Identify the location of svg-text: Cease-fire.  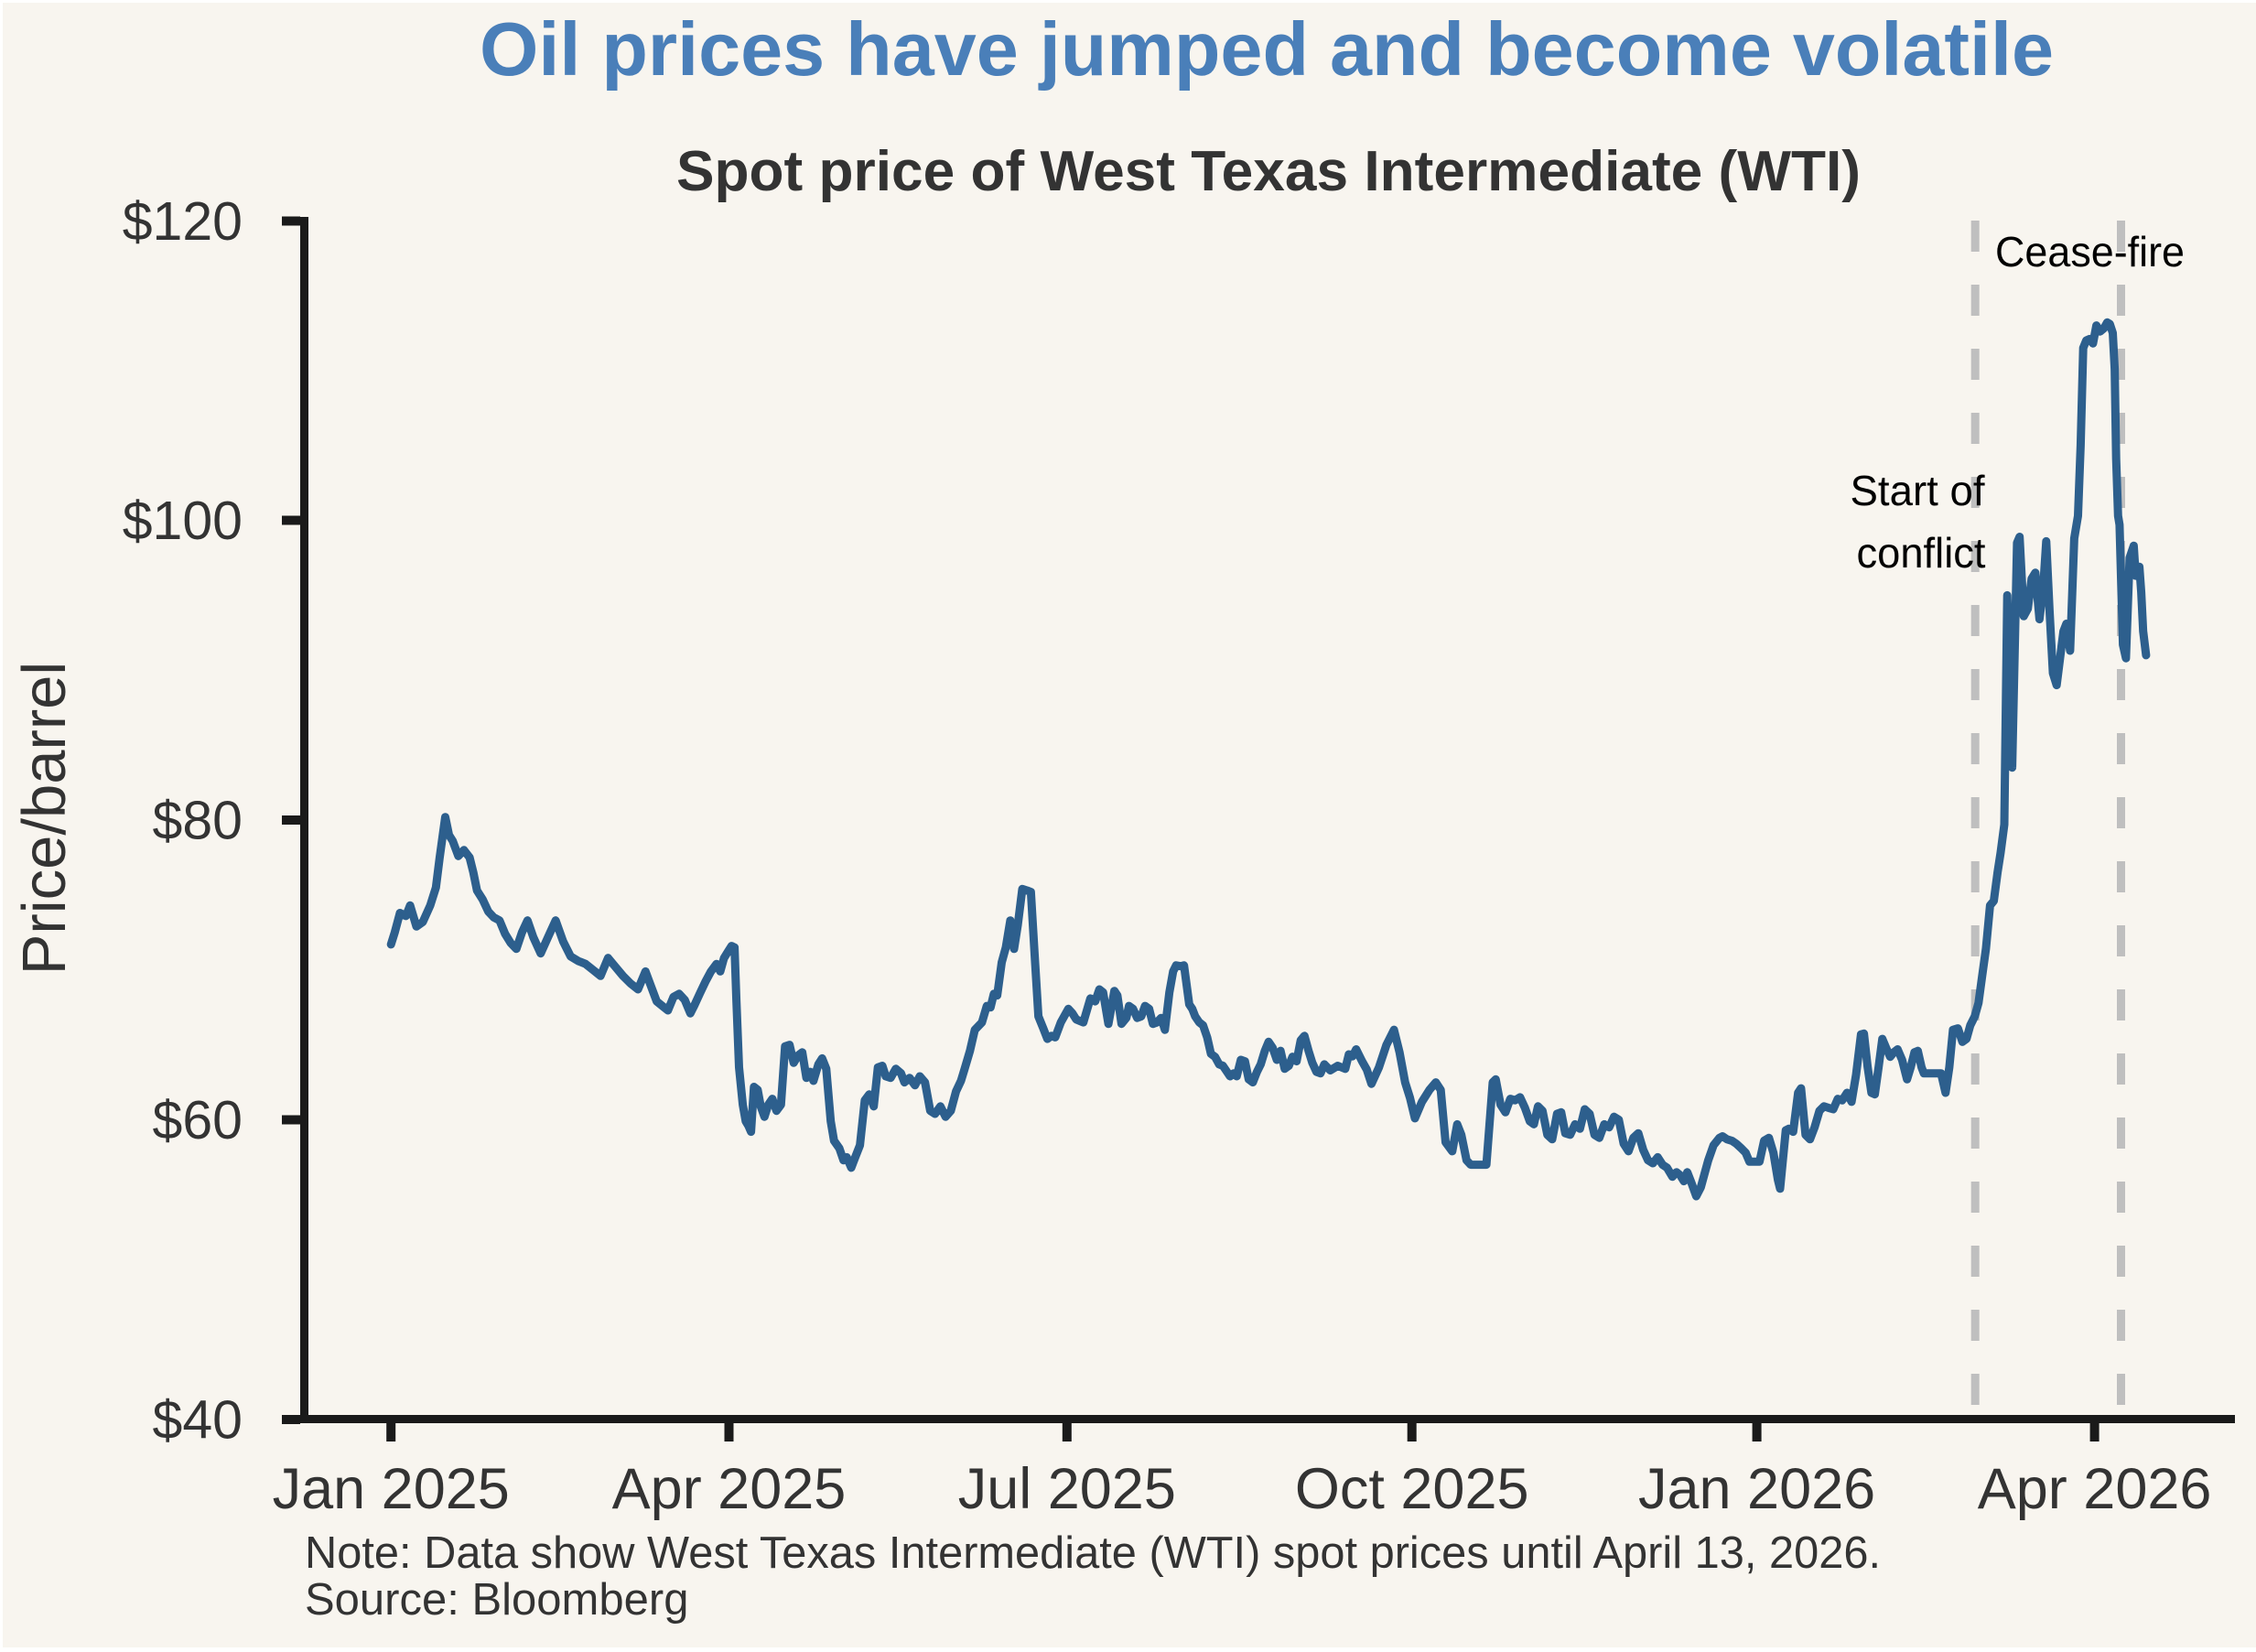
(2090, 251).